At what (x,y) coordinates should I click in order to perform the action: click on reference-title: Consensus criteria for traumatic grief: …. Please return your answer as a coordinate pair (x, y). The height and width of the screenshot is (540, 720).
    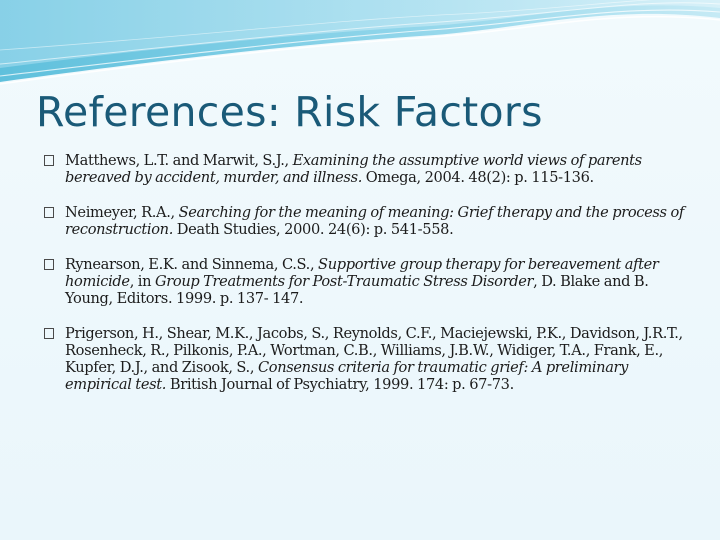
    Looking at the image, I should click on (347, 376).